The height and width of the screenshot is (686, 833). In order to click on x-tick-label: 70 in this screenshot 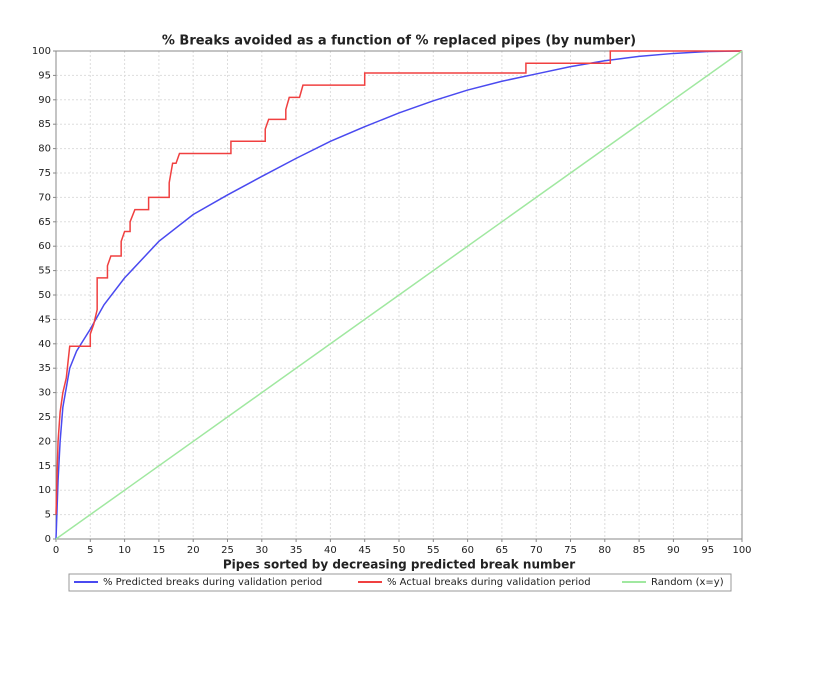, I will do `click(536, 550)`.